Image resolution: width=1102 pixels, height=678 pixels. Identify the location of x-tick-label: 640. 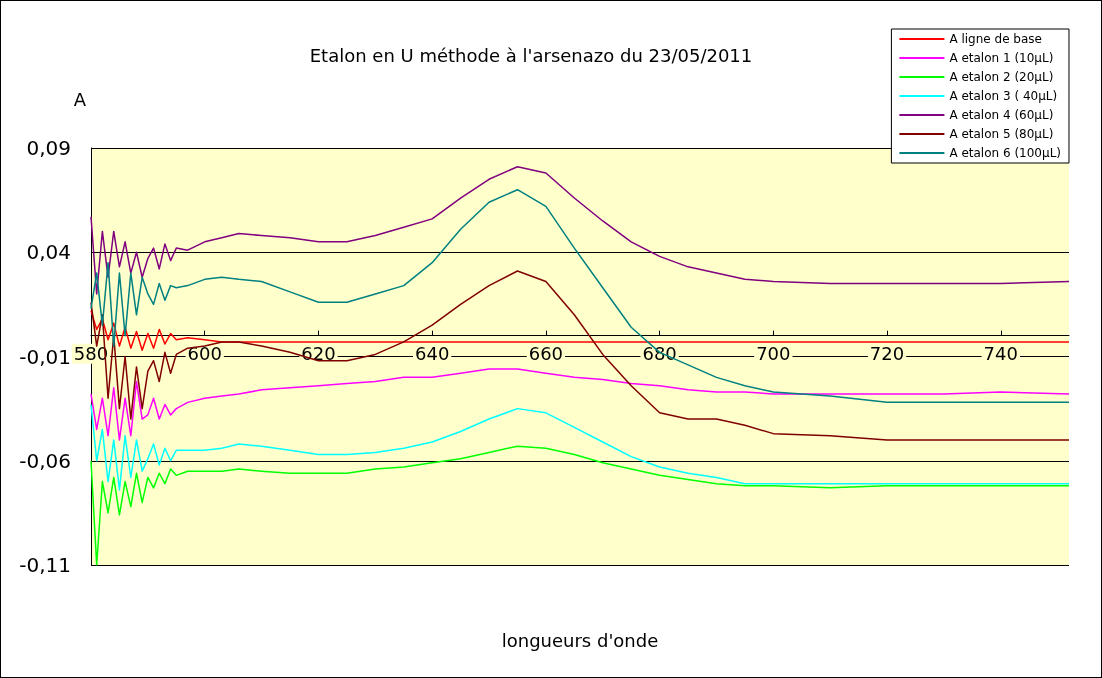
(432, 354).